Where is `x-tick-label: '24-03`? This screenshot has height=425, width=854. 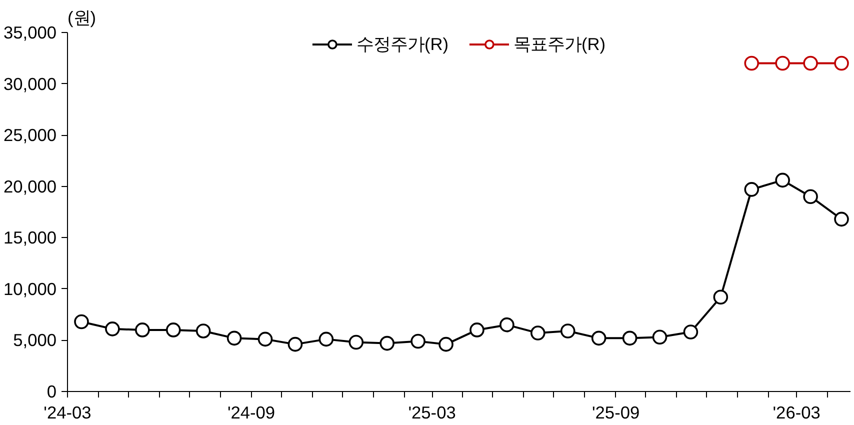 x-tick-label: '24-03 is located at coordinates (68, 412).